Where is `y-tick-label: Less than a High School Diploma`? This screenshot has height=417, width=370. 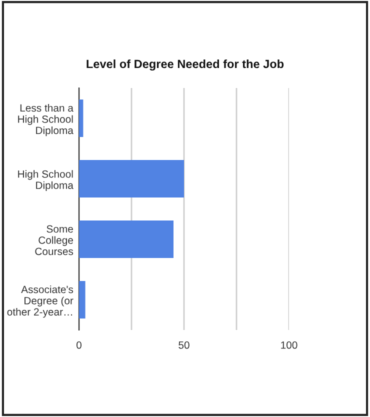
y-tick-label: Less than a High School Diploma is located at coordinates (46, 120).